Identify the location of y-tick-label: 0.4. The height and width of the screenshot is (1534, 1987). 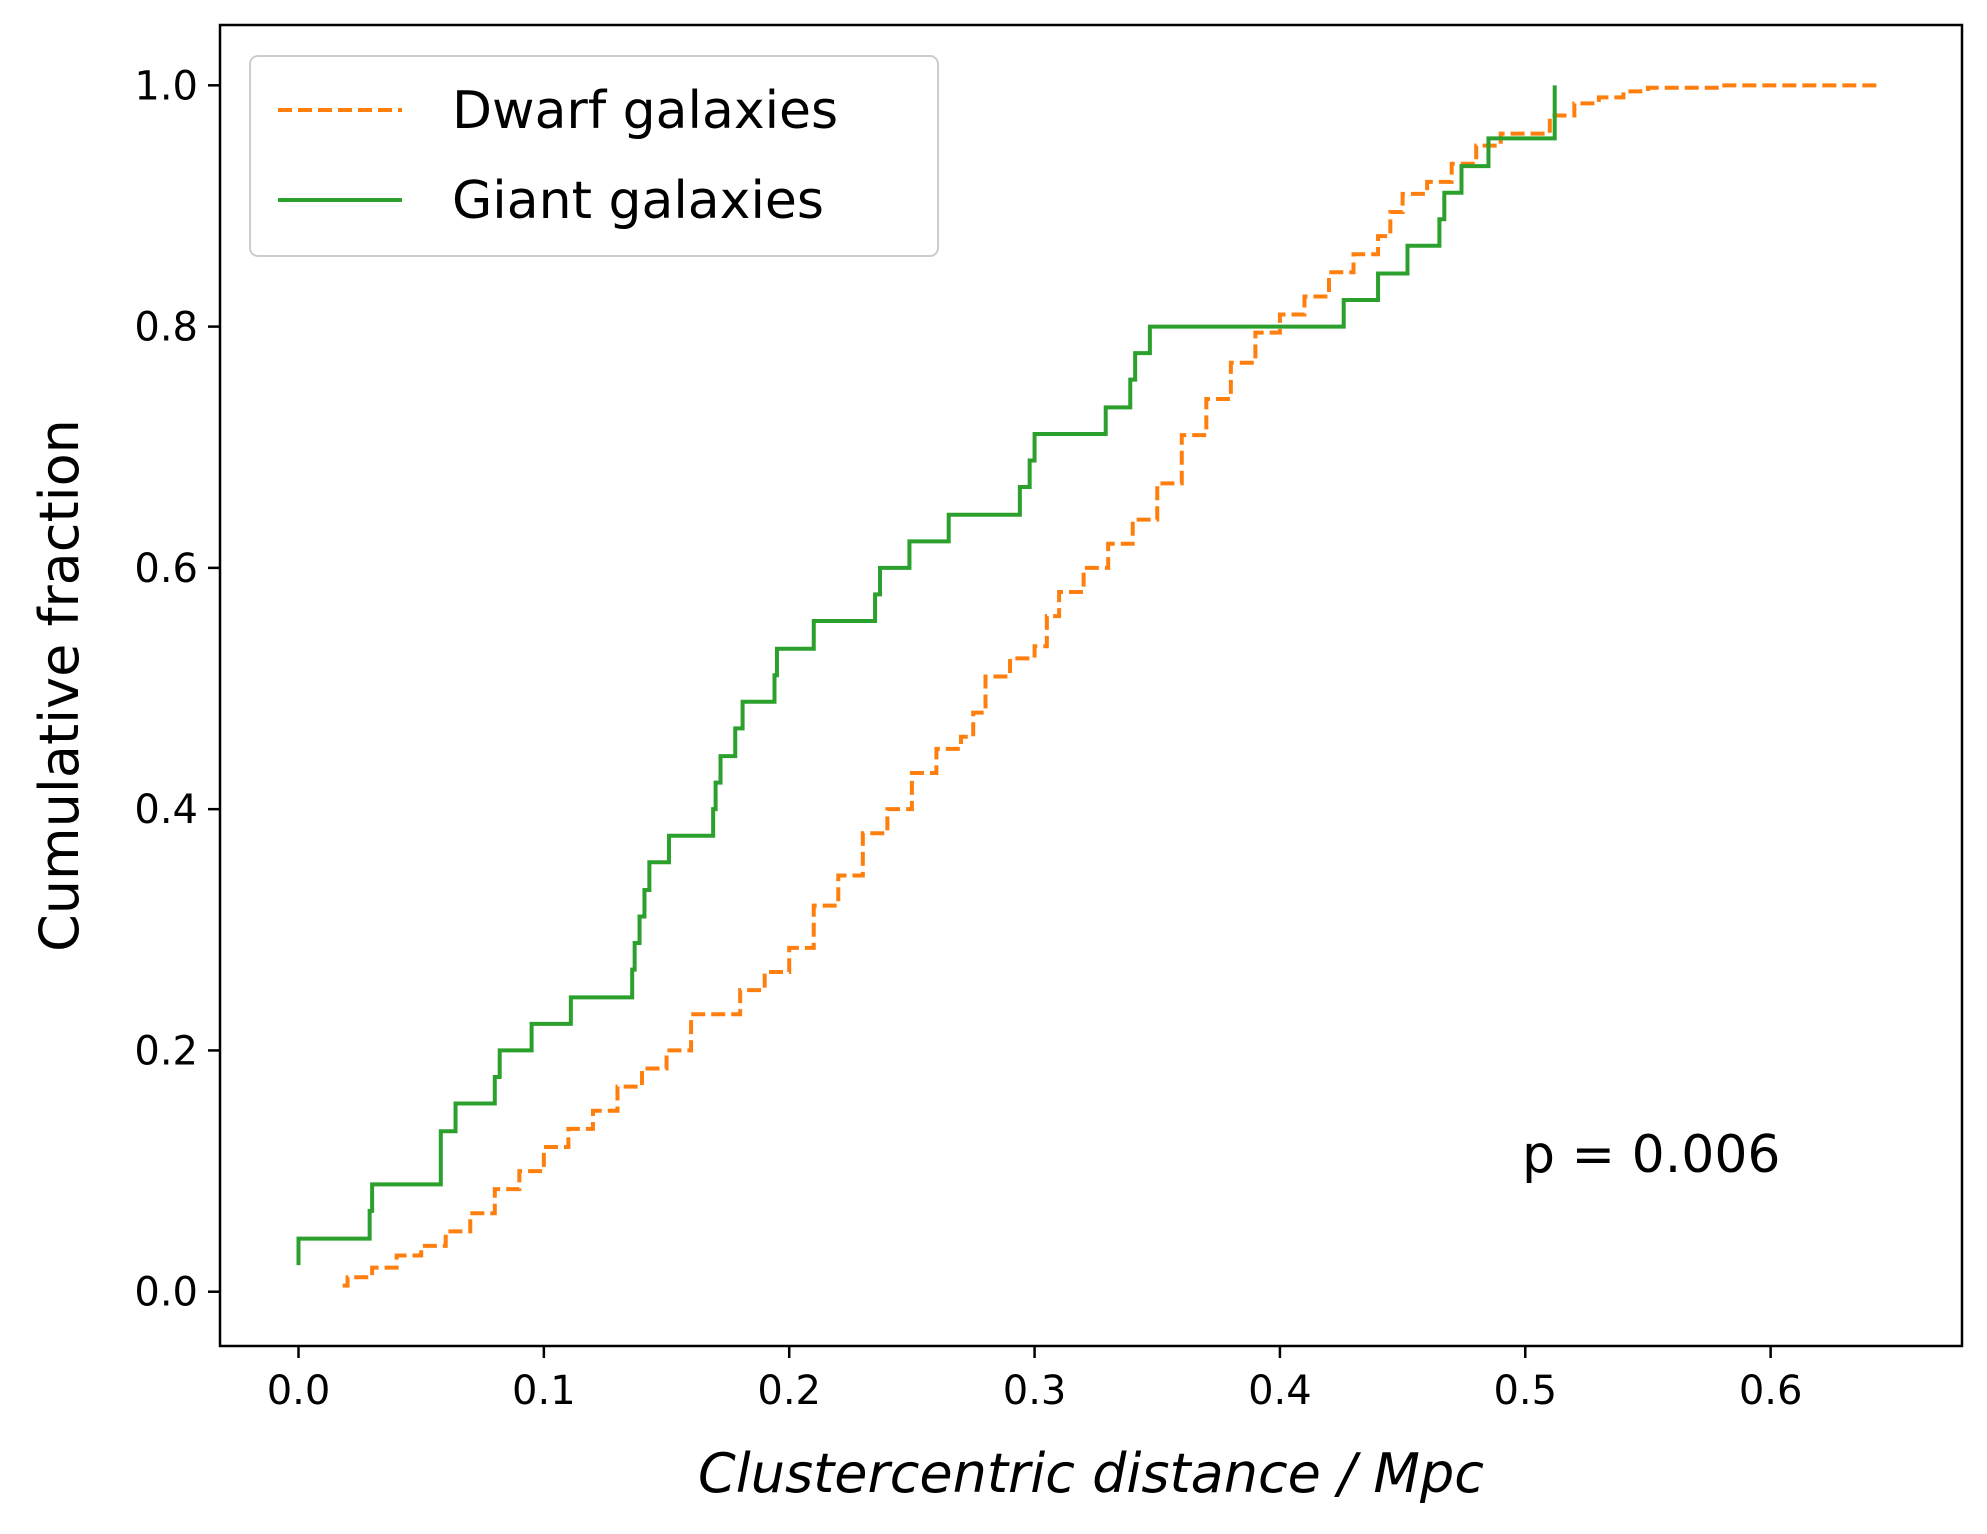
(166, 810).